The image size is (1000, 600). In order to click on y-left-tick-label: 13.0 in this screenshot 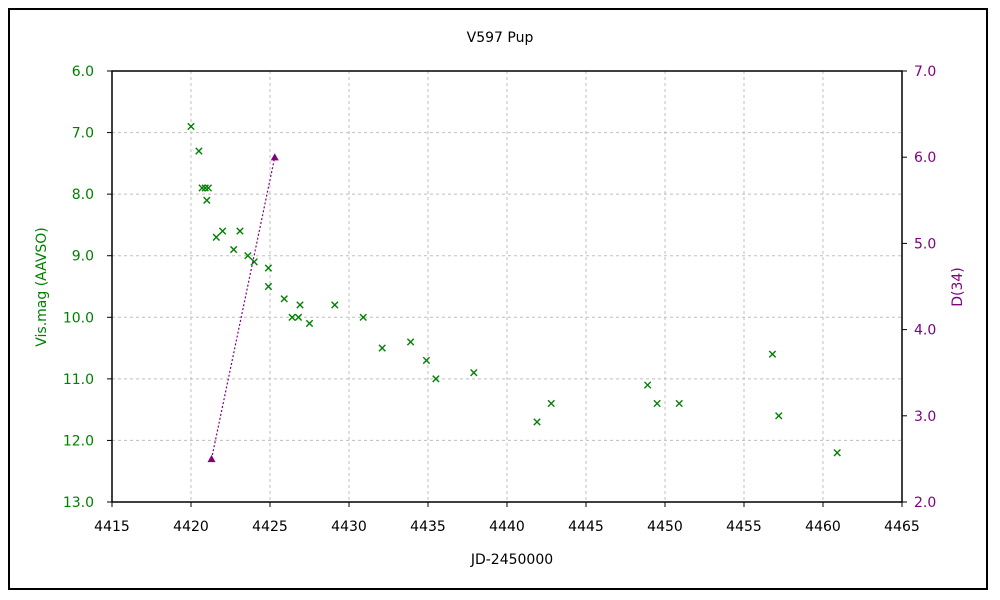, I will do `click(78, 503)`.